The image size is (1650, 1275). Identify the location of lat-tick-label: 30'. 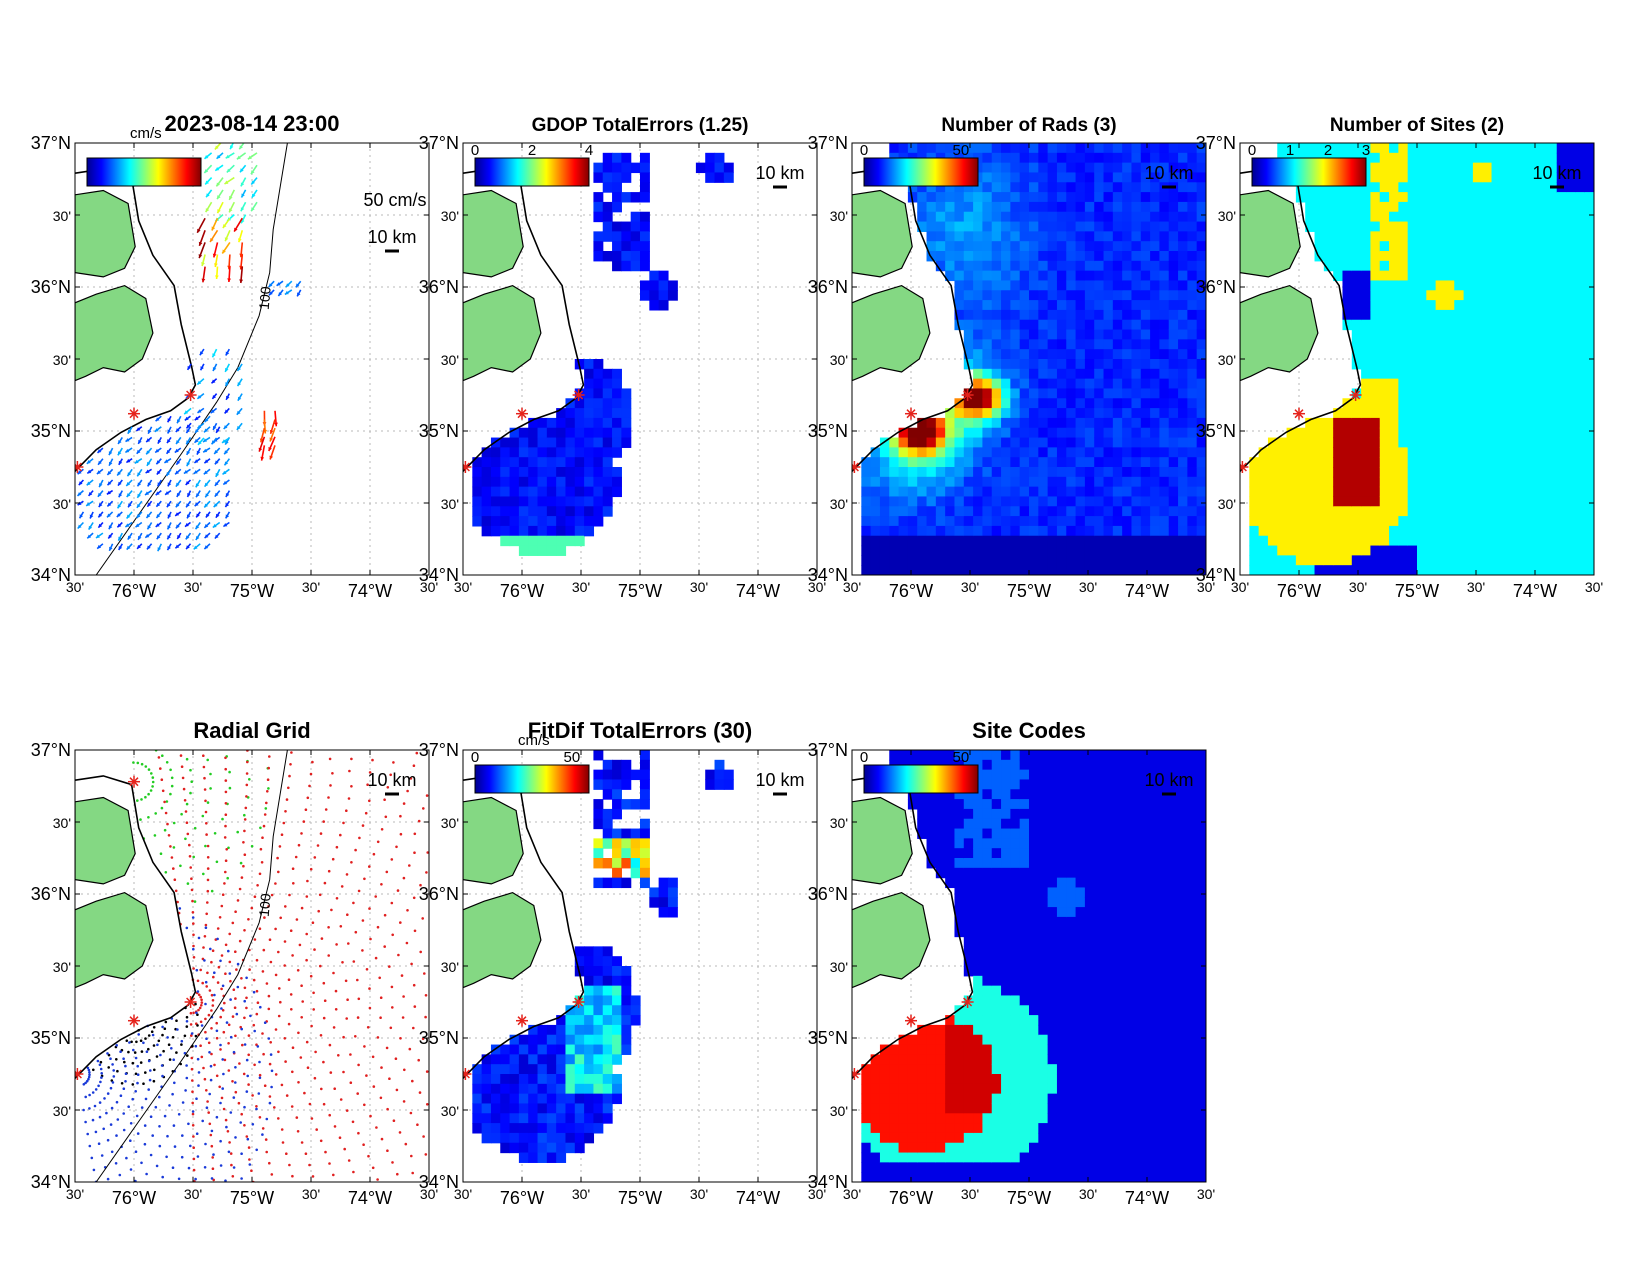
(839, 216).